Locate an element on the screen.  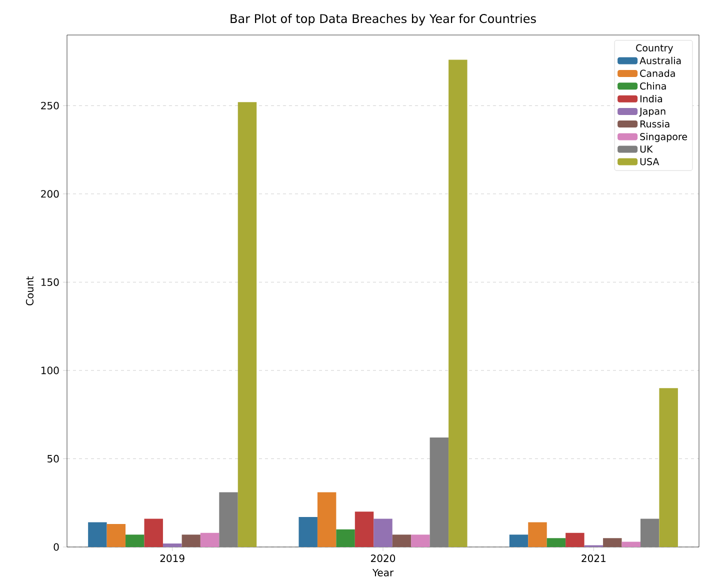
legend-label: UK is located at coordinates (646, 149).